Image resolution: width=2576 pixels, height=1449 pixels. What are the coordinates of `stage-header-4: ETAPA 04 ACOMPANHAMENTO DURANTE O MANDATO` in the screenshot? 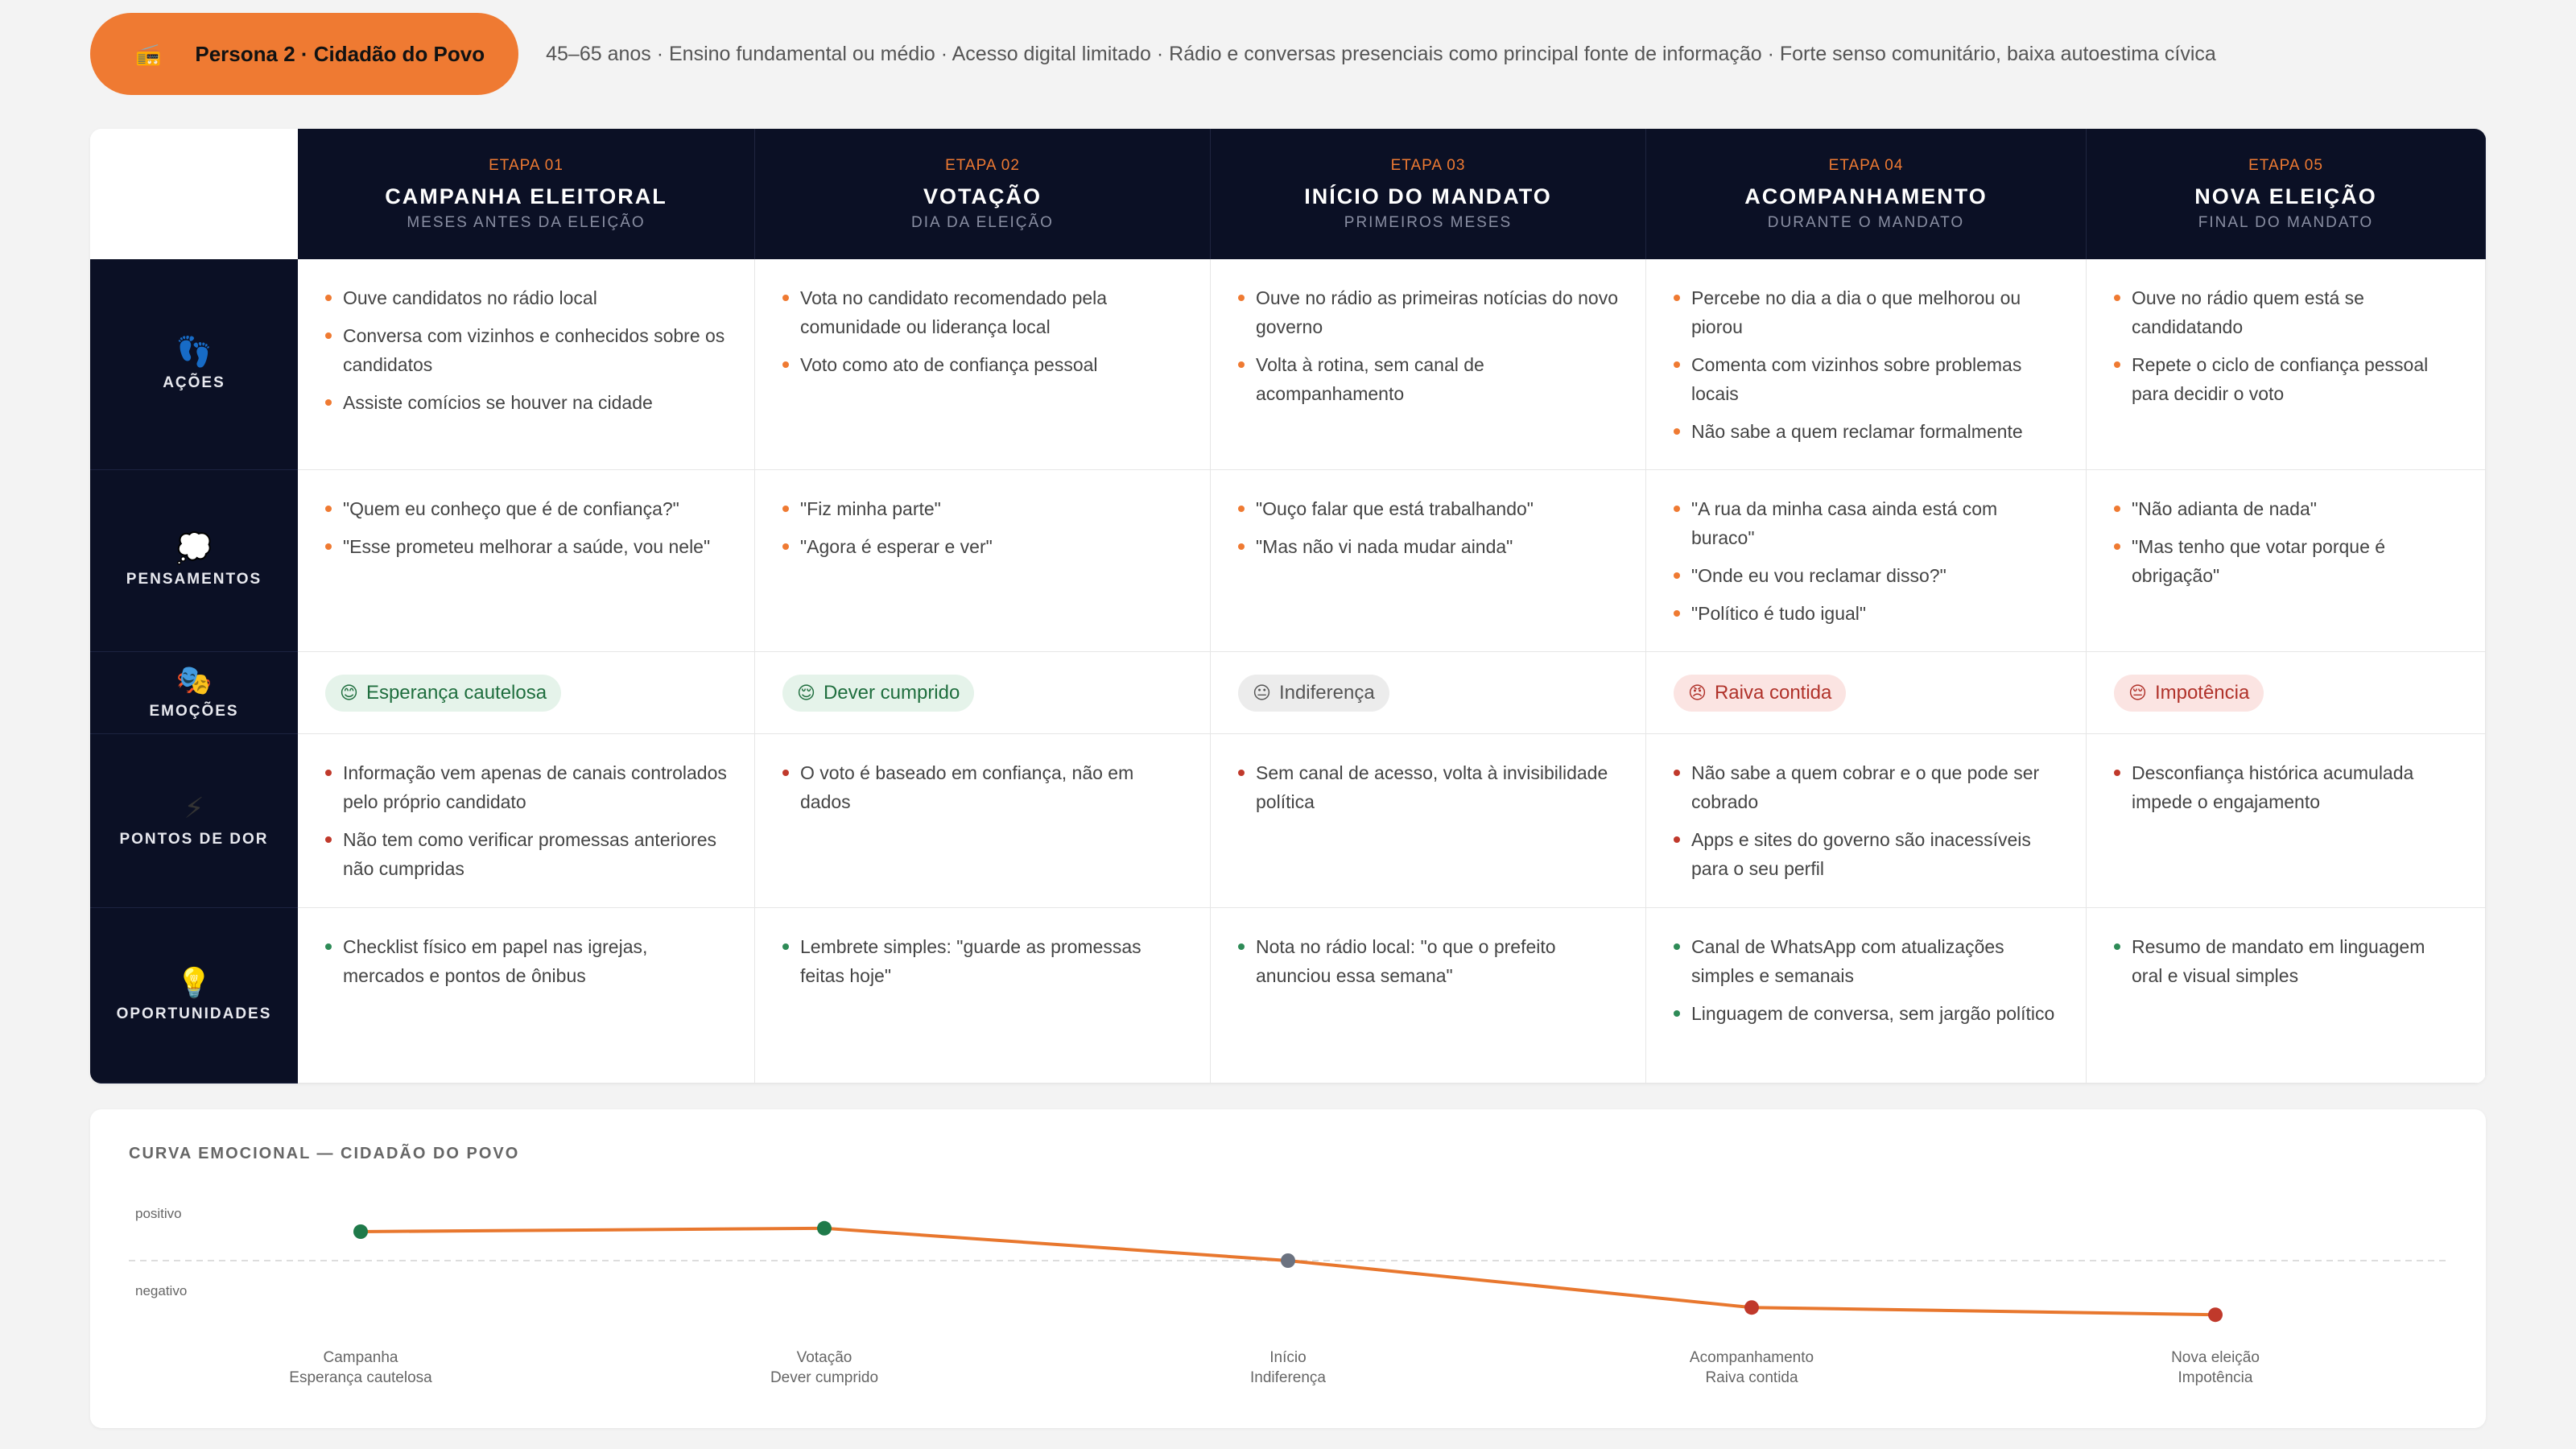 It's located at (1866, 194).